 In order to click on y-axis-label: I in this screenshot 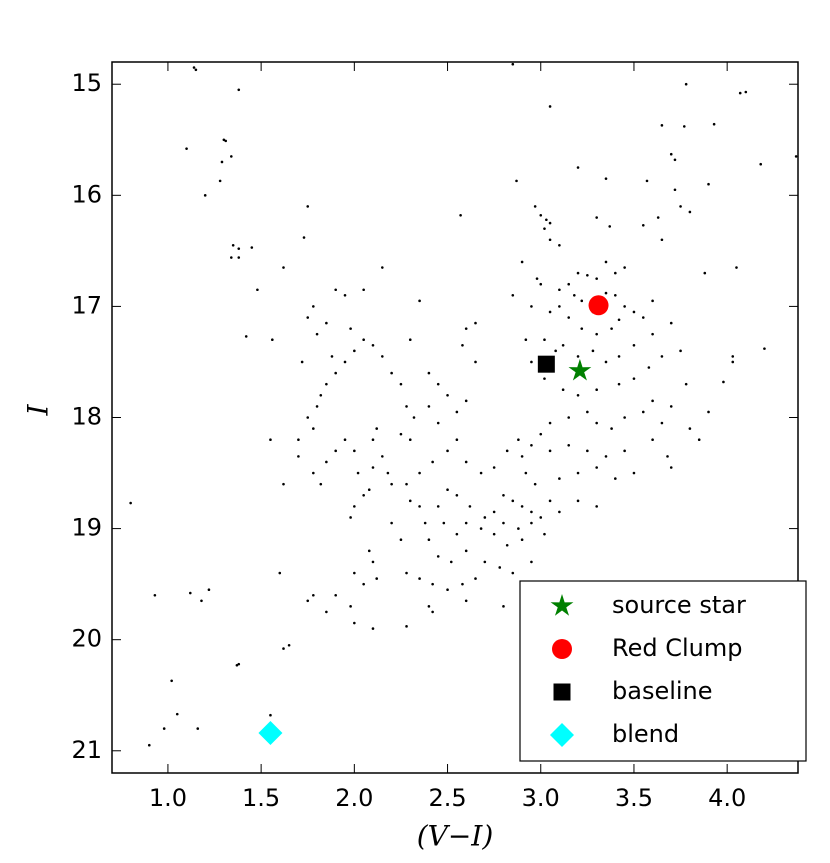, I will do `click(38, 410)`.